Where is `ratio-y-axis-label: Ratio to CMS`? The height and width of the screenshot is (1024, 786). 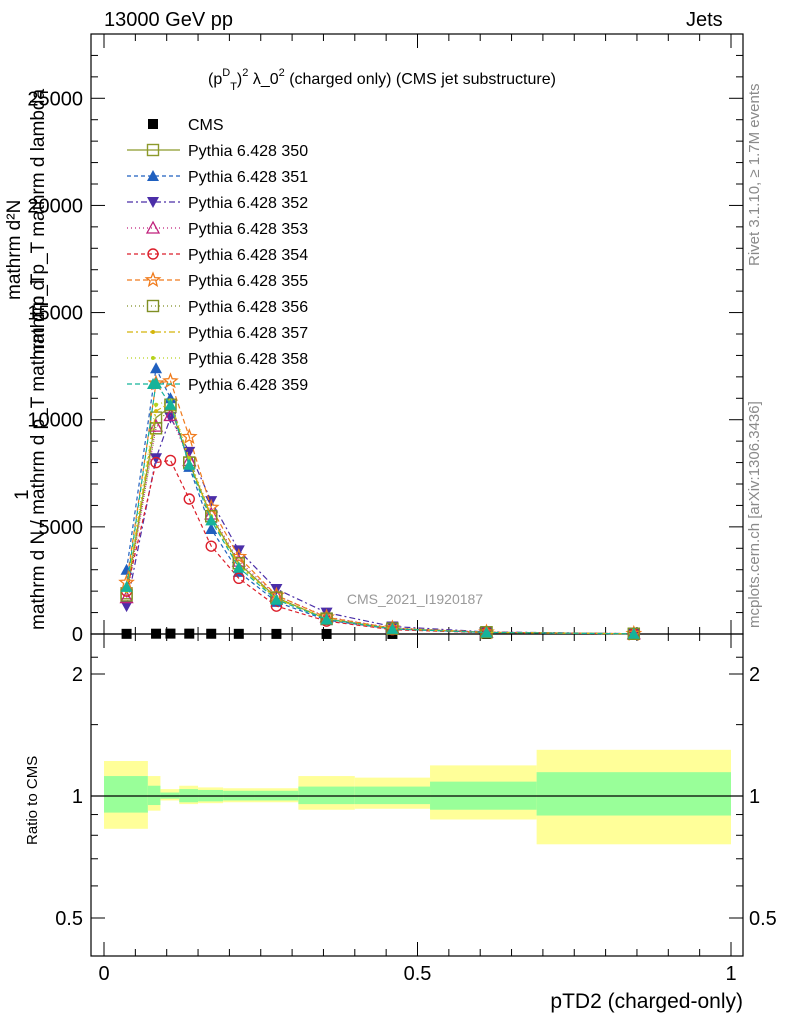
ratio-y-axis-label: Ratio to CMS is located at coordinates (32, 800).